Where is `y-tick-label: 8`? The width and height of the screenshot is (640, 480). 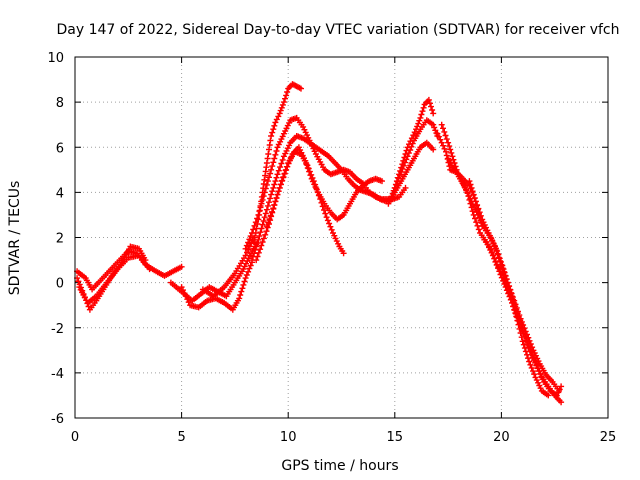 y-tick-label: 8 is located at coordinates (60, 103).